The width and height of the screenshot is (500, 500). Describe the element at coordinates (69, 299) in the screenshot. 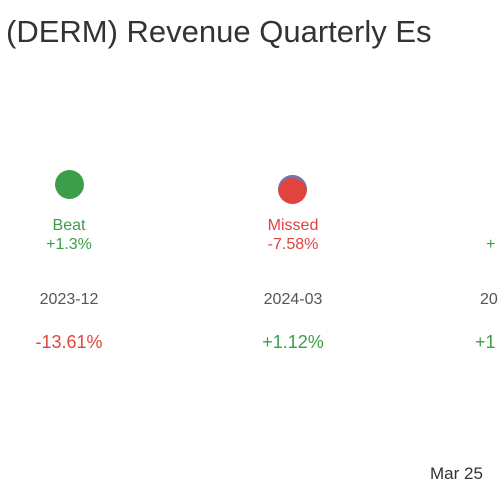

I see `period: 2023-12` at that location.